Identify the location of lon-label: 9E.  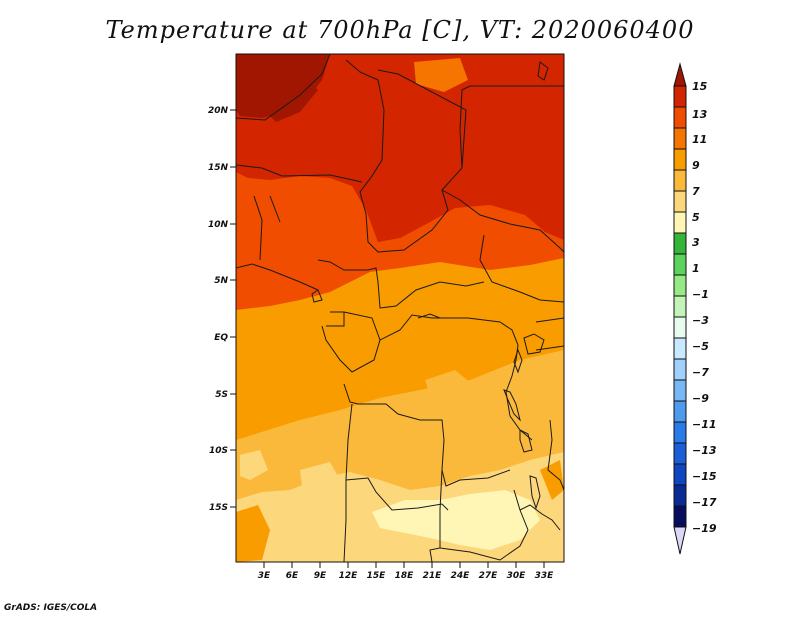
(320, 576).